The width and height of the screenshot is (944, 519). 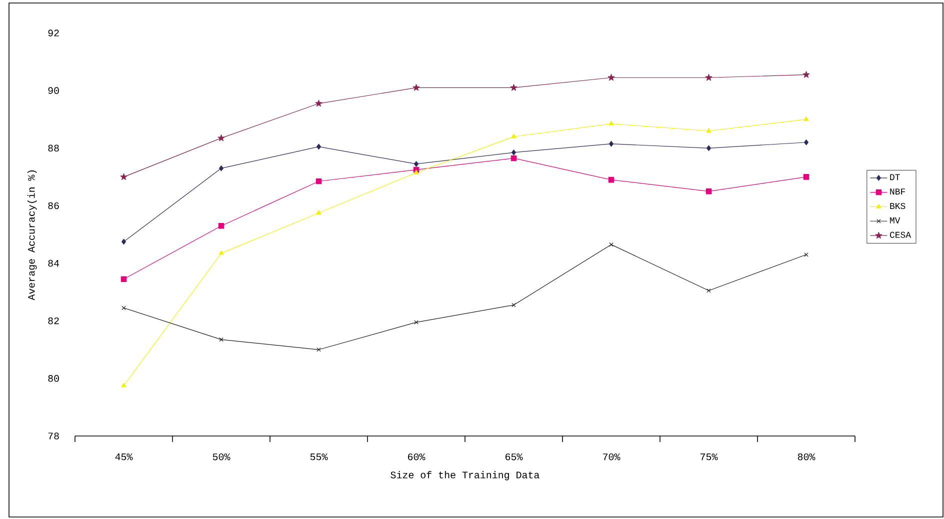 I want to click on y-tick-label: 84, so click(x=54, y=263).